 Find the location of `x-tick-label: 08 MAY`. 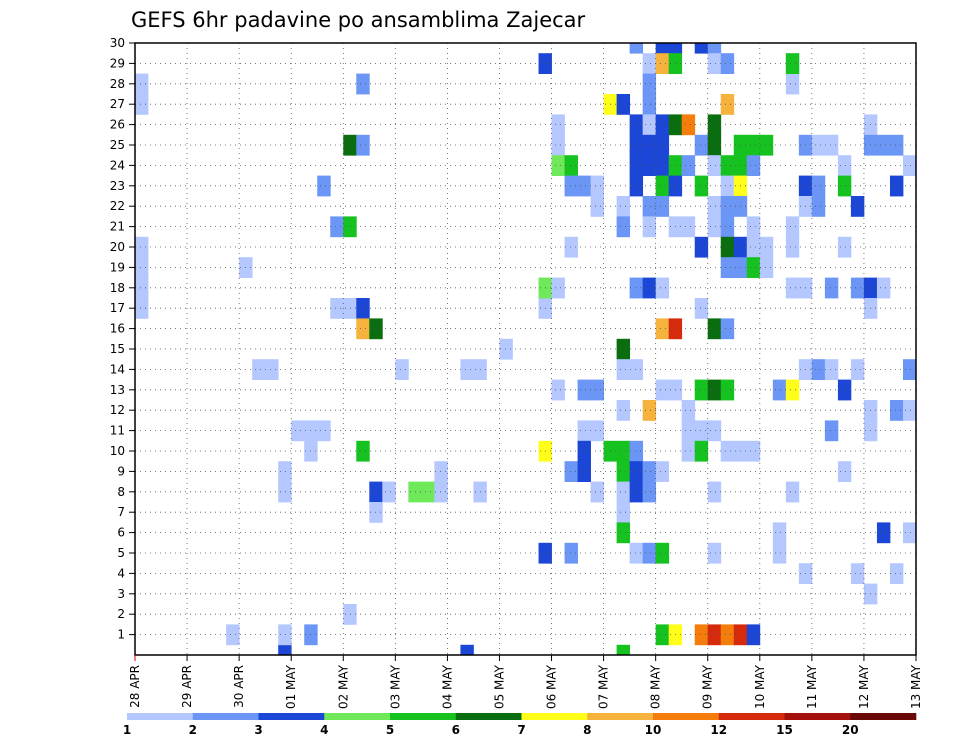

x-tick-label: 08 MAY is located at coordinates (656, 686).